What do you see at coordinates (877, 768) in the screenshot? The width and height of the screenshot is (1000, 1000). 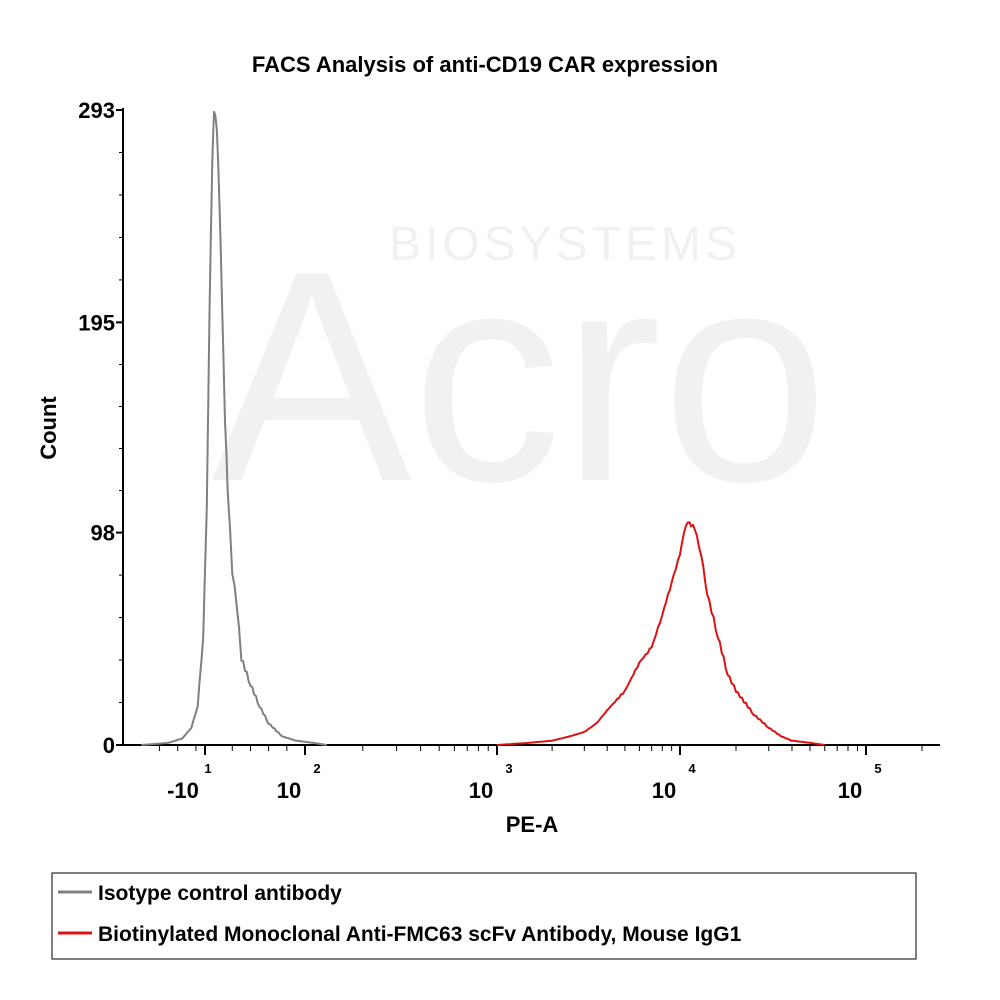 I see `x-tick-exponent: 5` at bounding box center [877, 768].